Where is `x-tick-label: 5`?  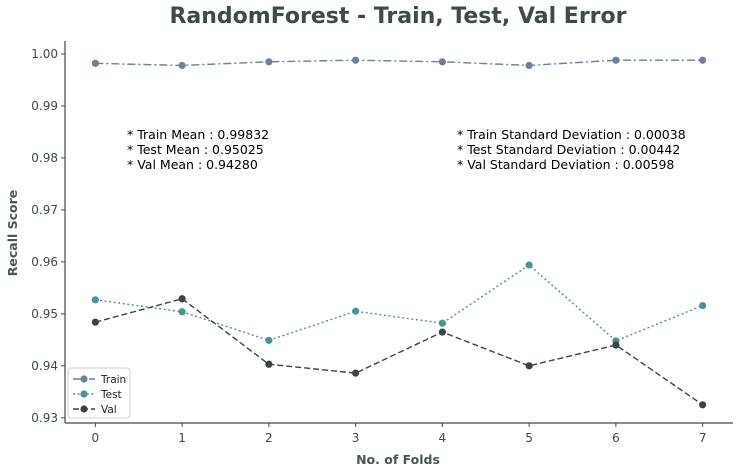 x-tick-label: 5 is located at coordinates (529, 438).